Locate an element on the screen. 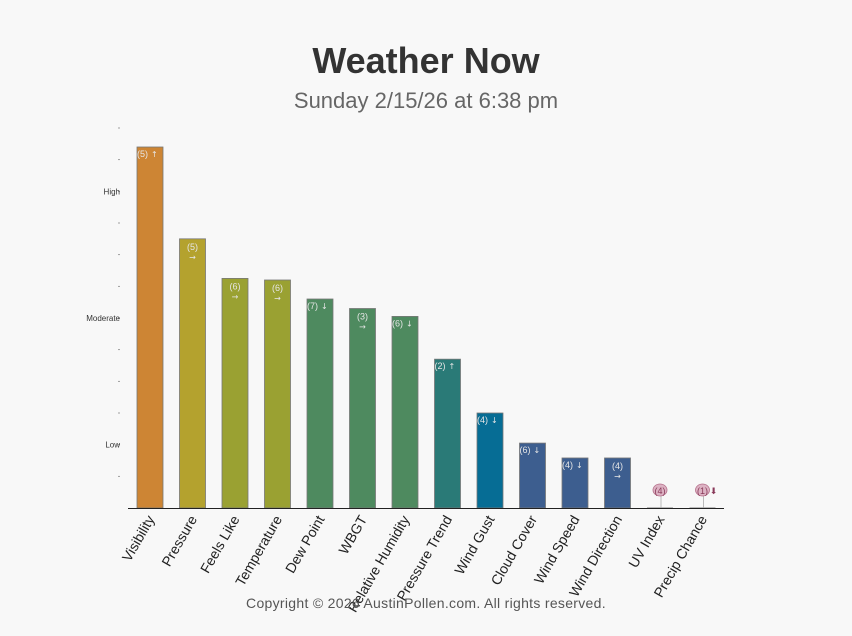  bar-group: (7) ↓ is located at coordinates (320, 403).